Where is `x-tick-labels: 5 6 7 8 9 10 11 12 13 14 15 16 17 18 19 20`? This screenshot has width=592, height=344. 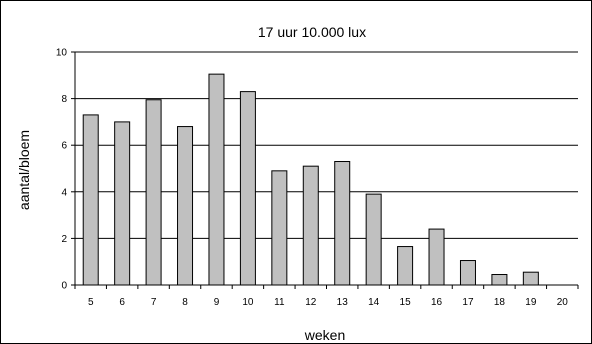 x-tick-labels: 5 6 7 8 9 10 11 12 13 14 15 16 17 18 19 20 is located at coordinates (328, 302).